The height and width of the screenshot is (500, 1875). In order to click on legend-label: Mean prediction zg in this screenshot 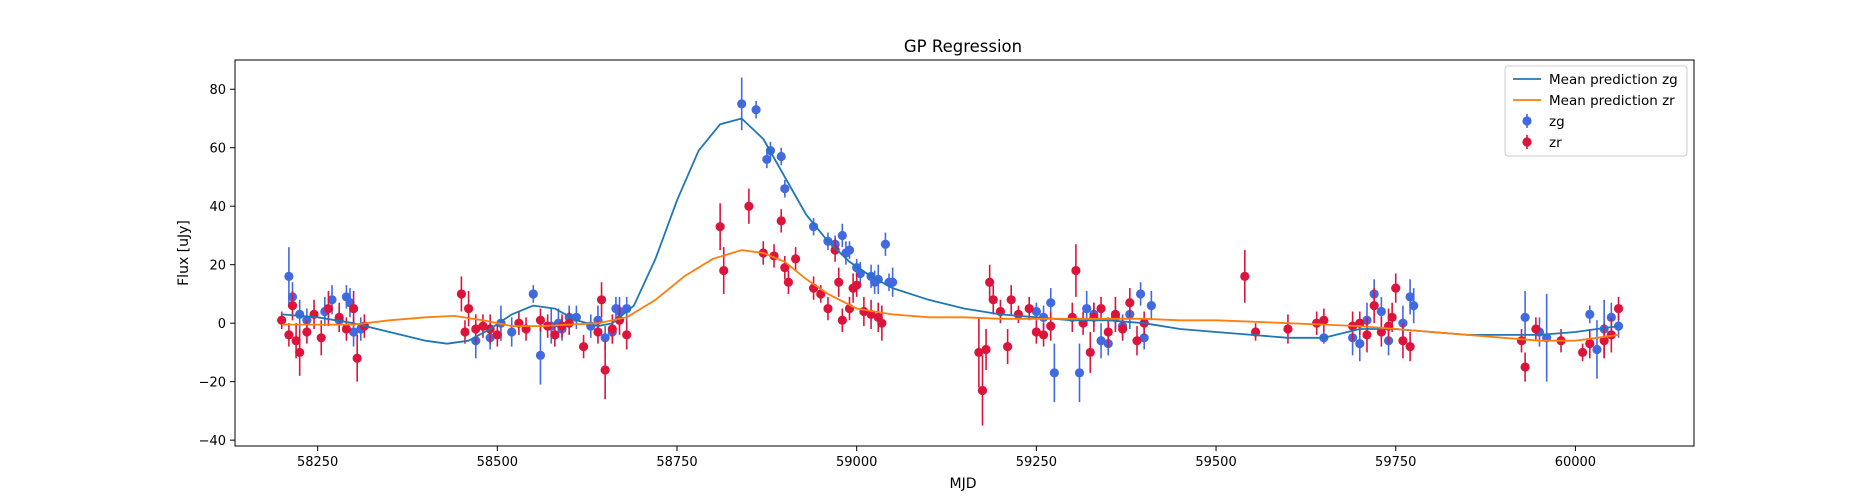, I will do `click(1613, 80)`.